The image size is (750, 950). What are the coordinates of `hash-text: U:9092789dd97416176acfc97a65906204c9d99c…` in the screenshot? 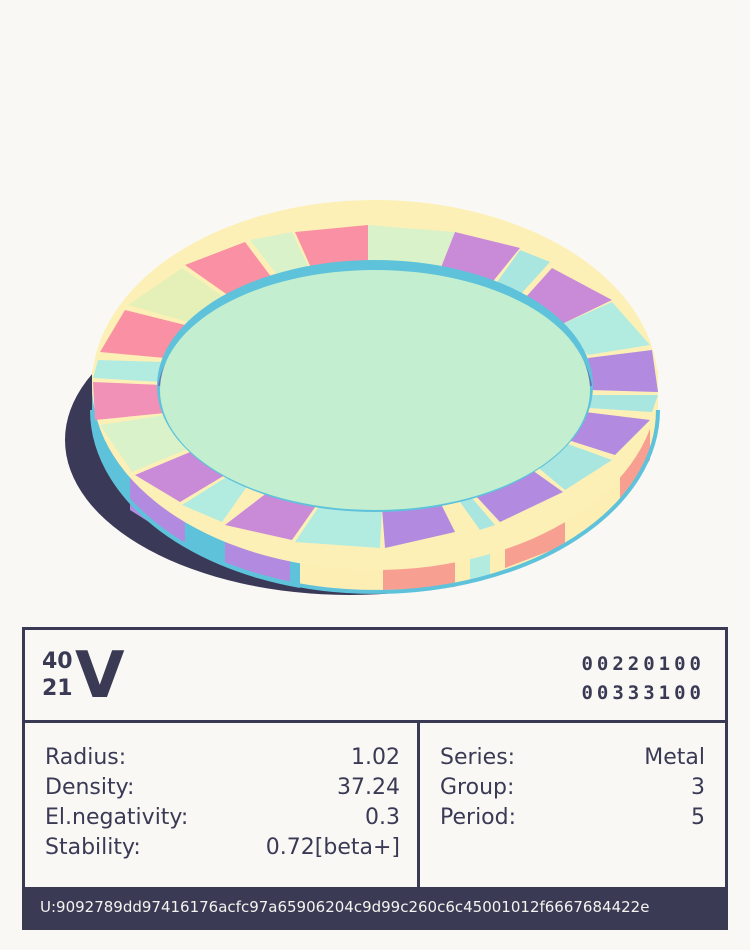 It's located at (345, 907).